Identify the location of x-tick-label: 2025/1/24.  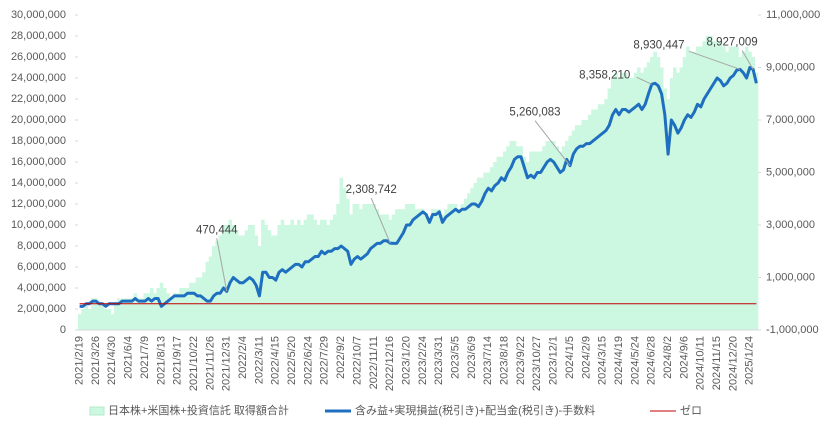
(750, 360).